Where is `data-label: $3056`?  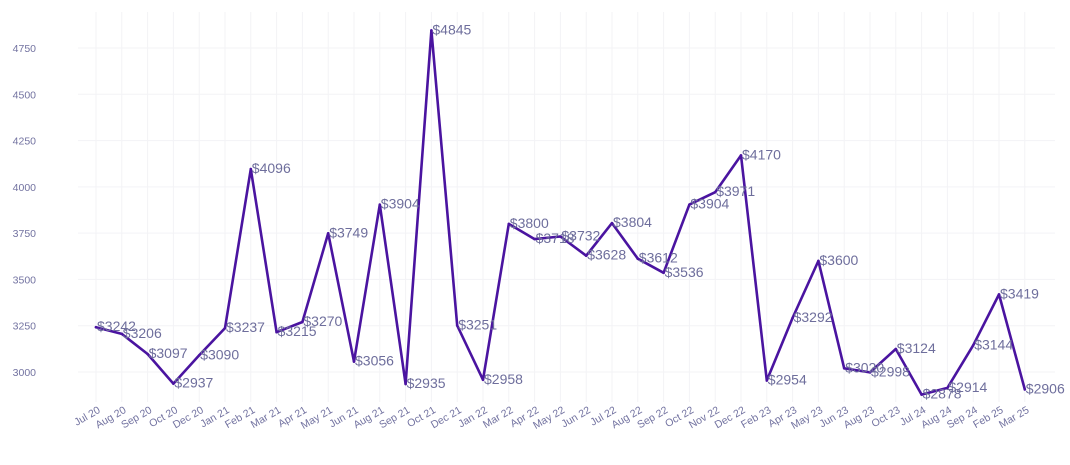 data-label: $3056 is located at coordinates (374, 361).